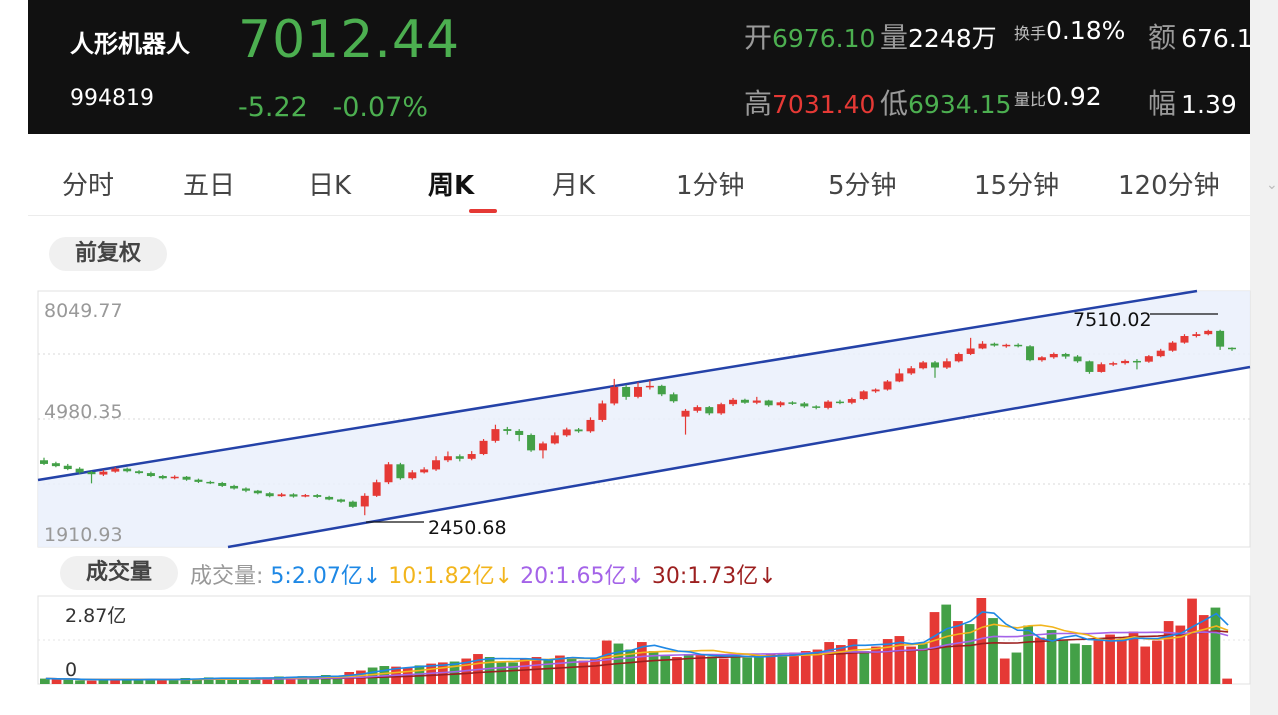 The height and width of the screenshot is (715, 1278). Describe the element at coordinates (938, 36) in the screenshot. I see `volume-stat: 量2248万` at that location.